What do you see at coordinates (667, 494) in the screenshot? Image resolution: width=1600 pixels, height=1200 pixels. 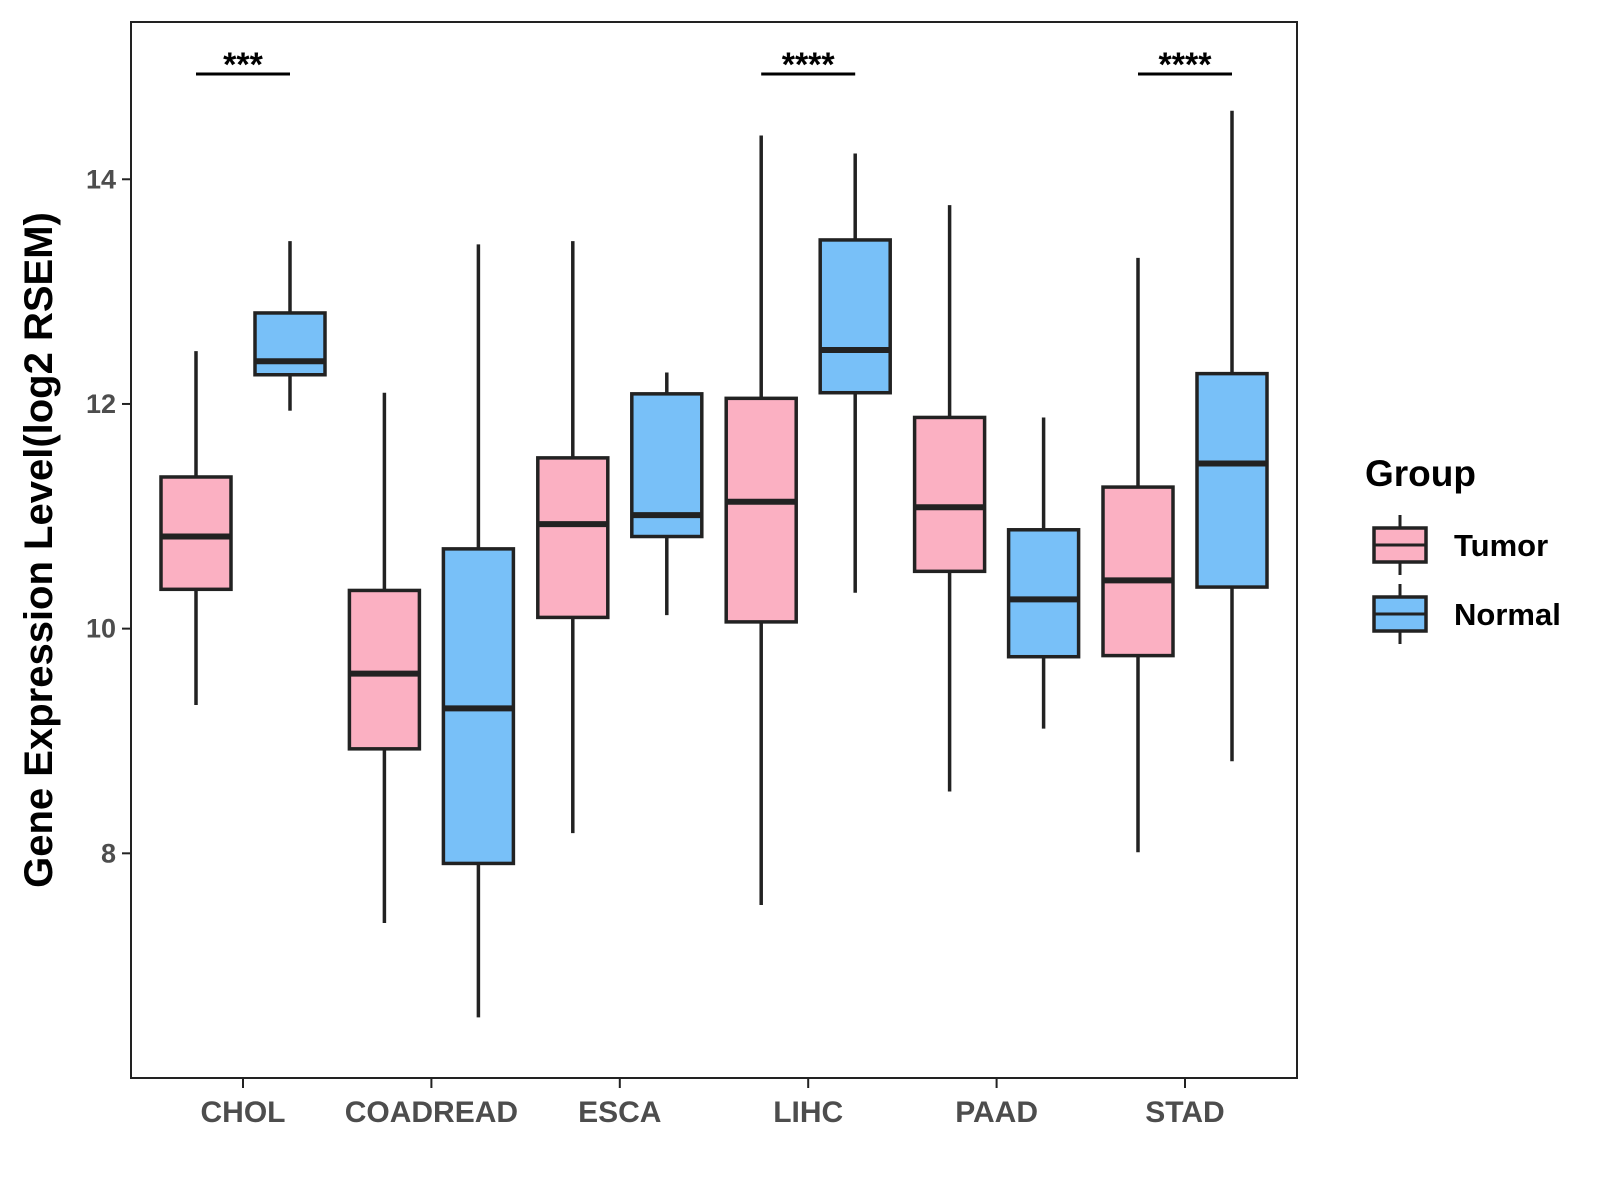 I see `box-normal-esca` at bounding box center [667, 494].